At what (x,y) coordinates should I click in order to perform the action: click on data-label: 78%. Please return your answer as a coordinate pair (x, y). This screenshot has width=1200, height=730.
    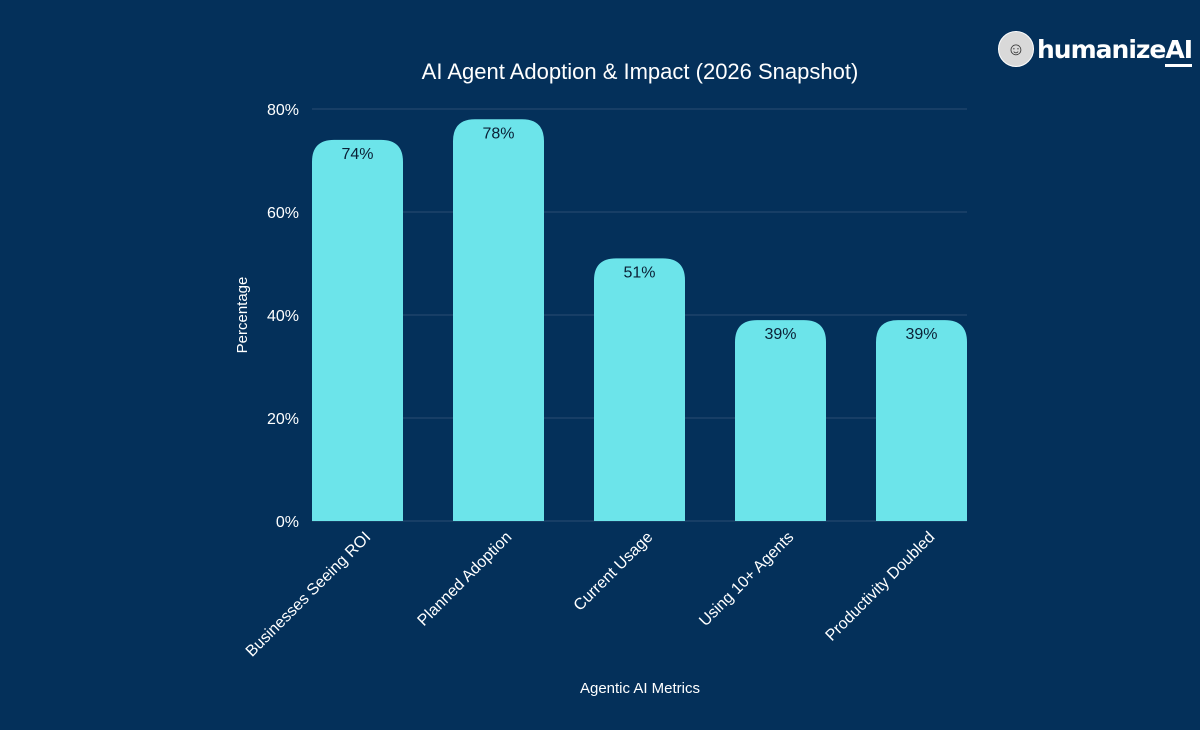
    Looking at the image, I should click on (498, 133).